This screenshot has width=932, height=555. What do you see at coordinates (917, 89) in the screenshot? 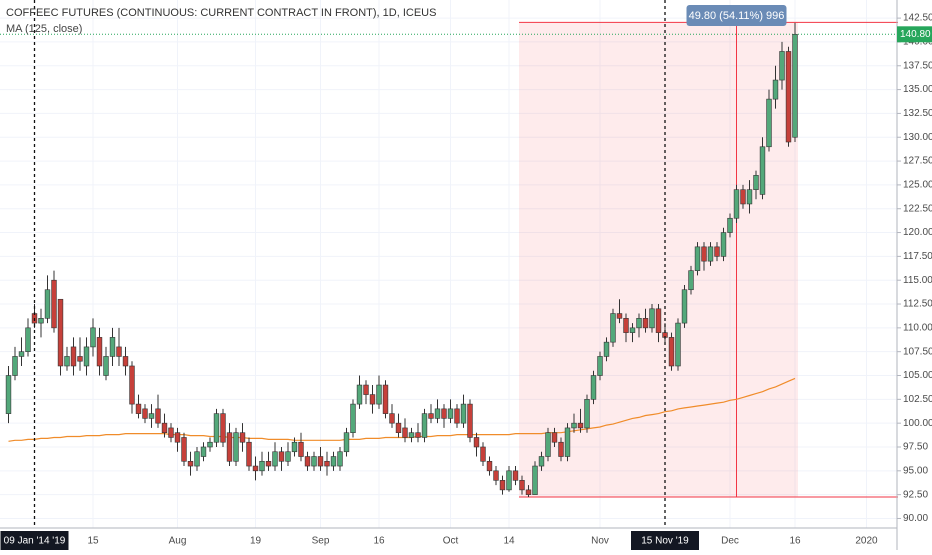
I see `y-tick-label: 135.00` at bounding box center [917, 89].